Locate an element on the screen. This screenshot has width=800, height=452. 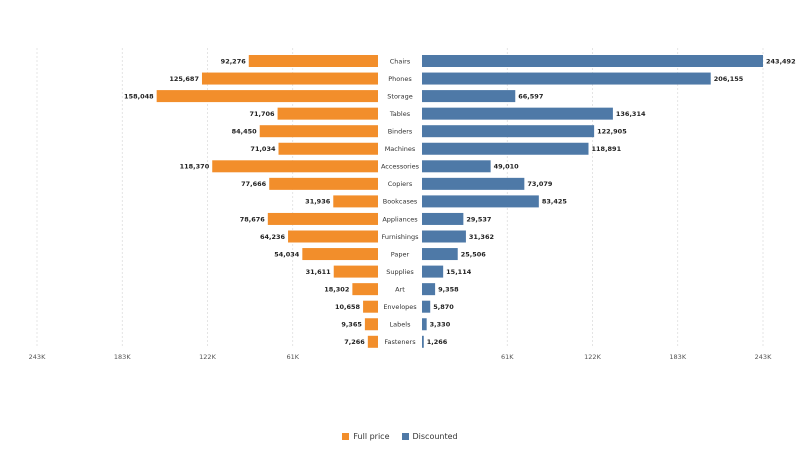
left-tick-label: 243K is located at coordinates (37, 357).